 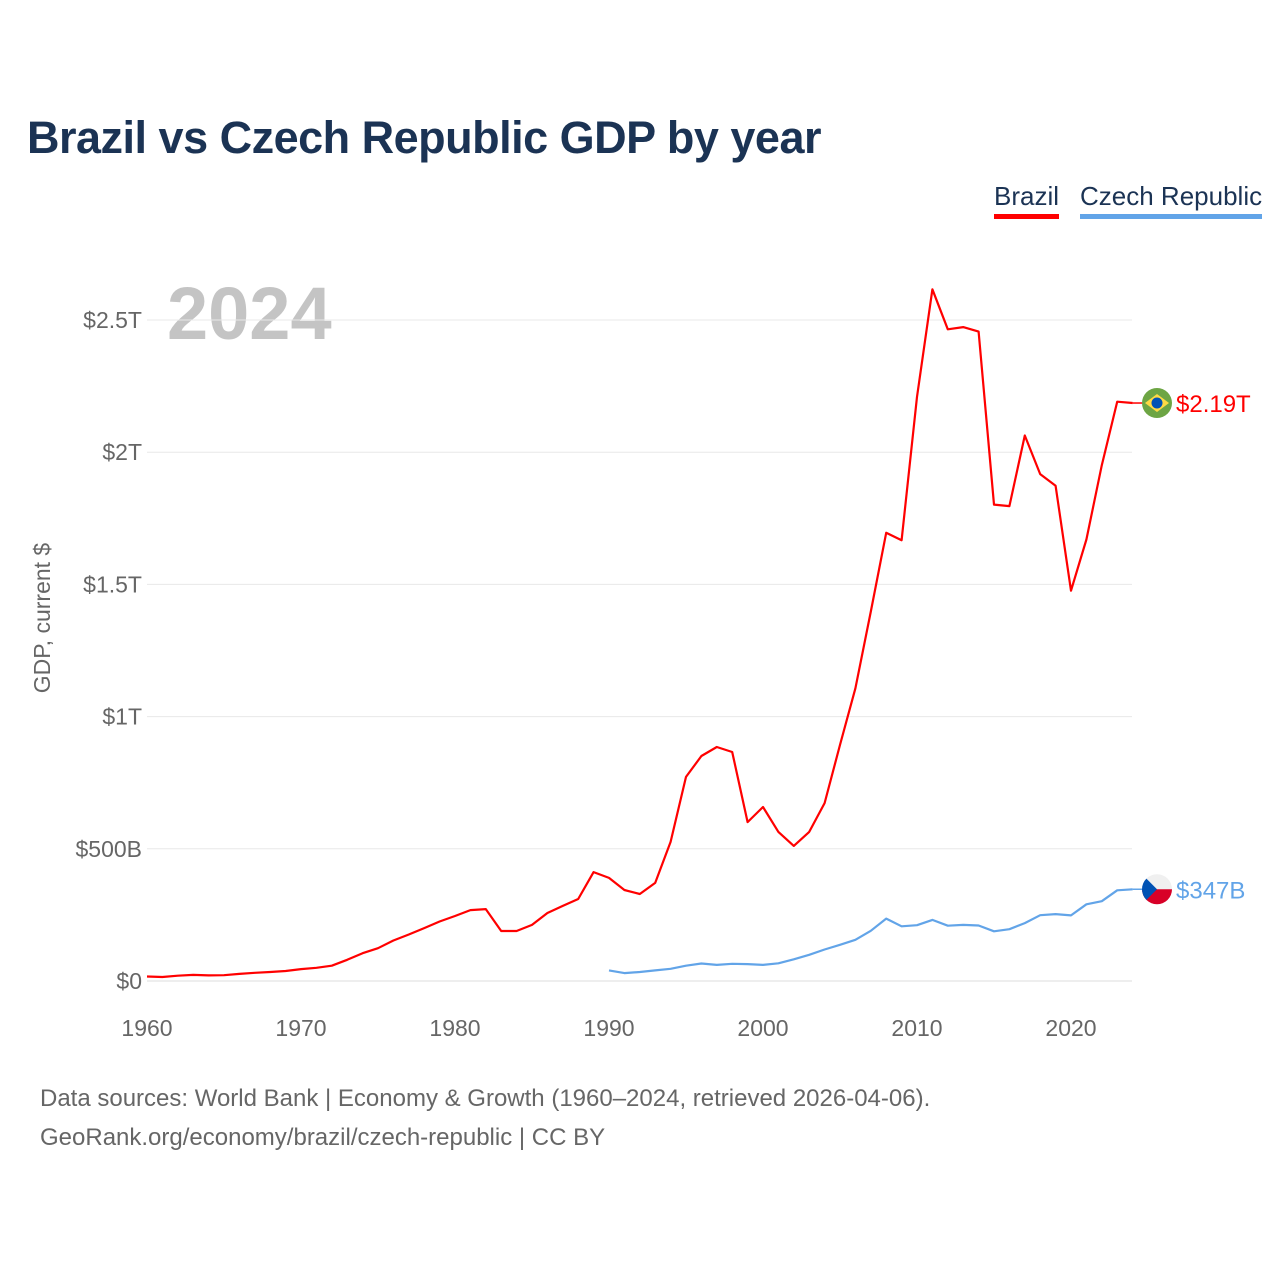 What do you see at coordinates (1213, 404) in the screenshot?
I see `end-value-label-brazil: $2.19T` at bounding box center [1213, 404].